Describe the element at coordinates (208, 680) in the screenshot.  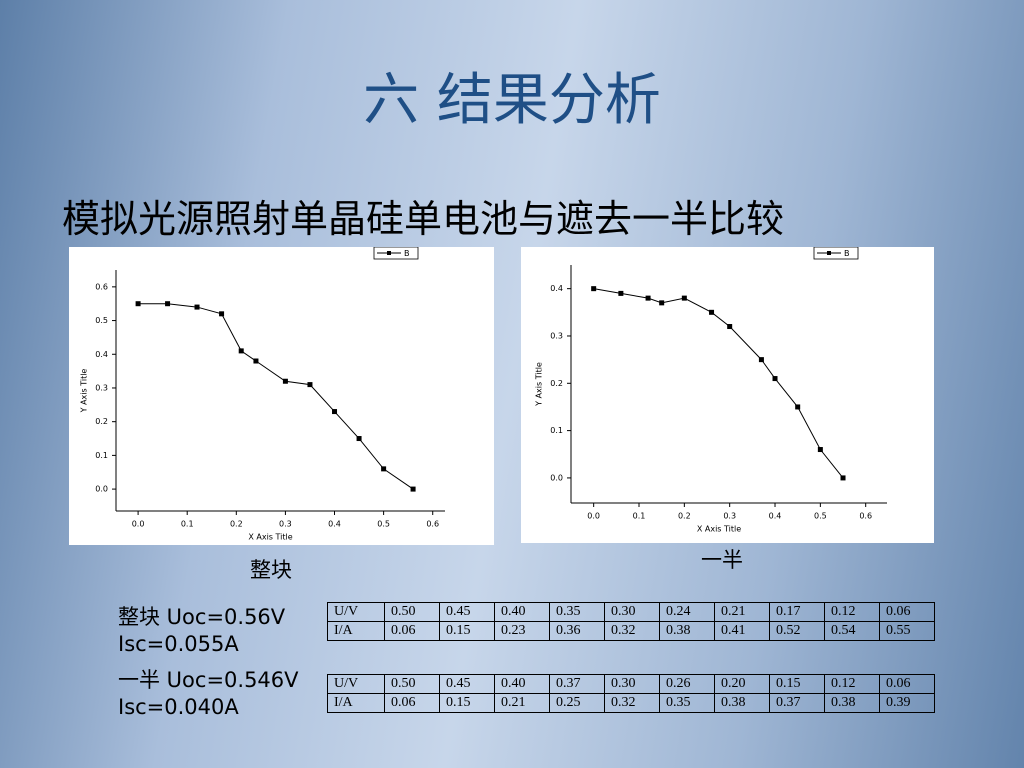
I see `note: 一半 Uoc=0.546V` at that location.